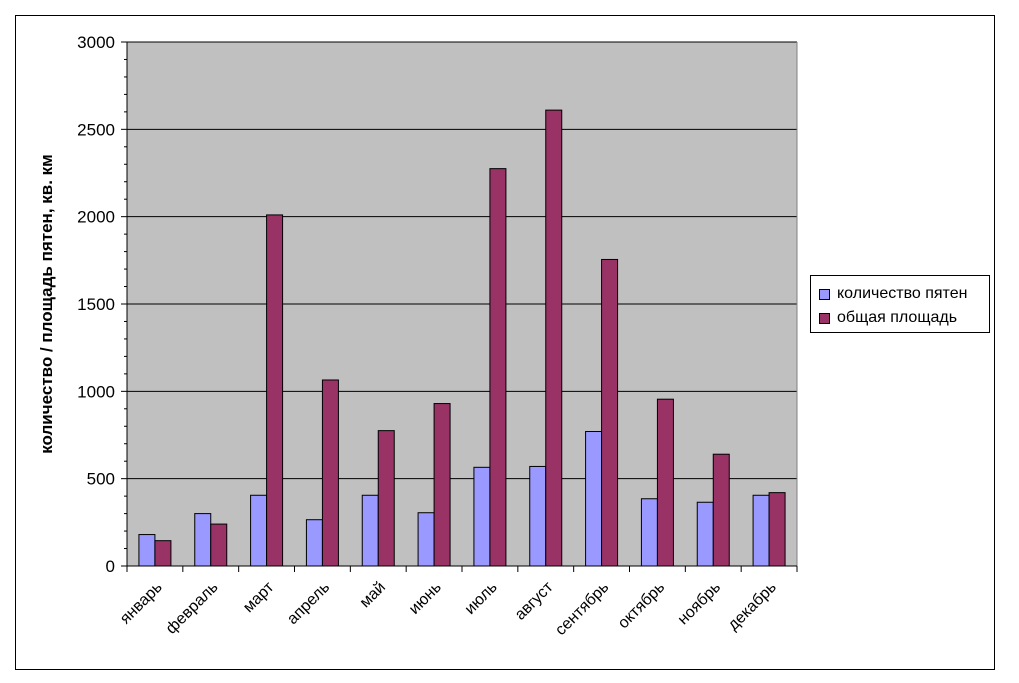 The image size is (1019, 683). I want to click on x-category-label: июль, so click(481, 598).